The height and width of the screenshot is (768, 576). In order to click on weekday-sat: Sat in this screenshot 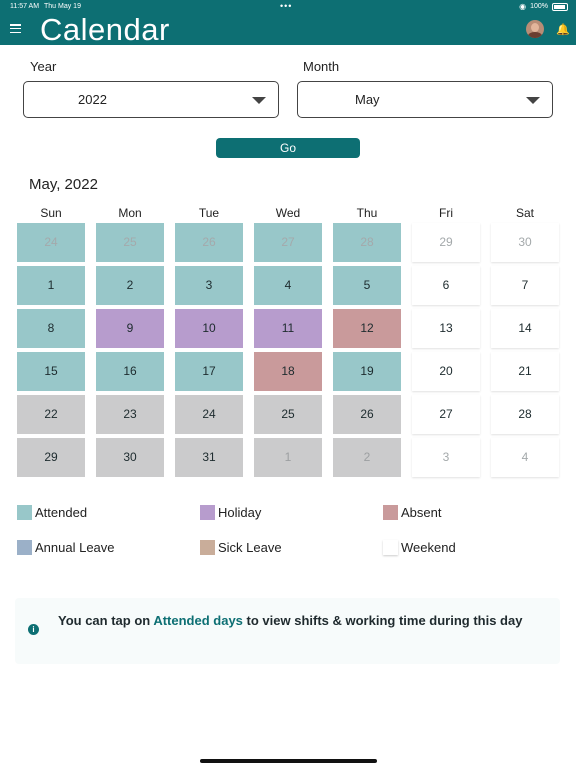, I will do `click(525, 213)`.